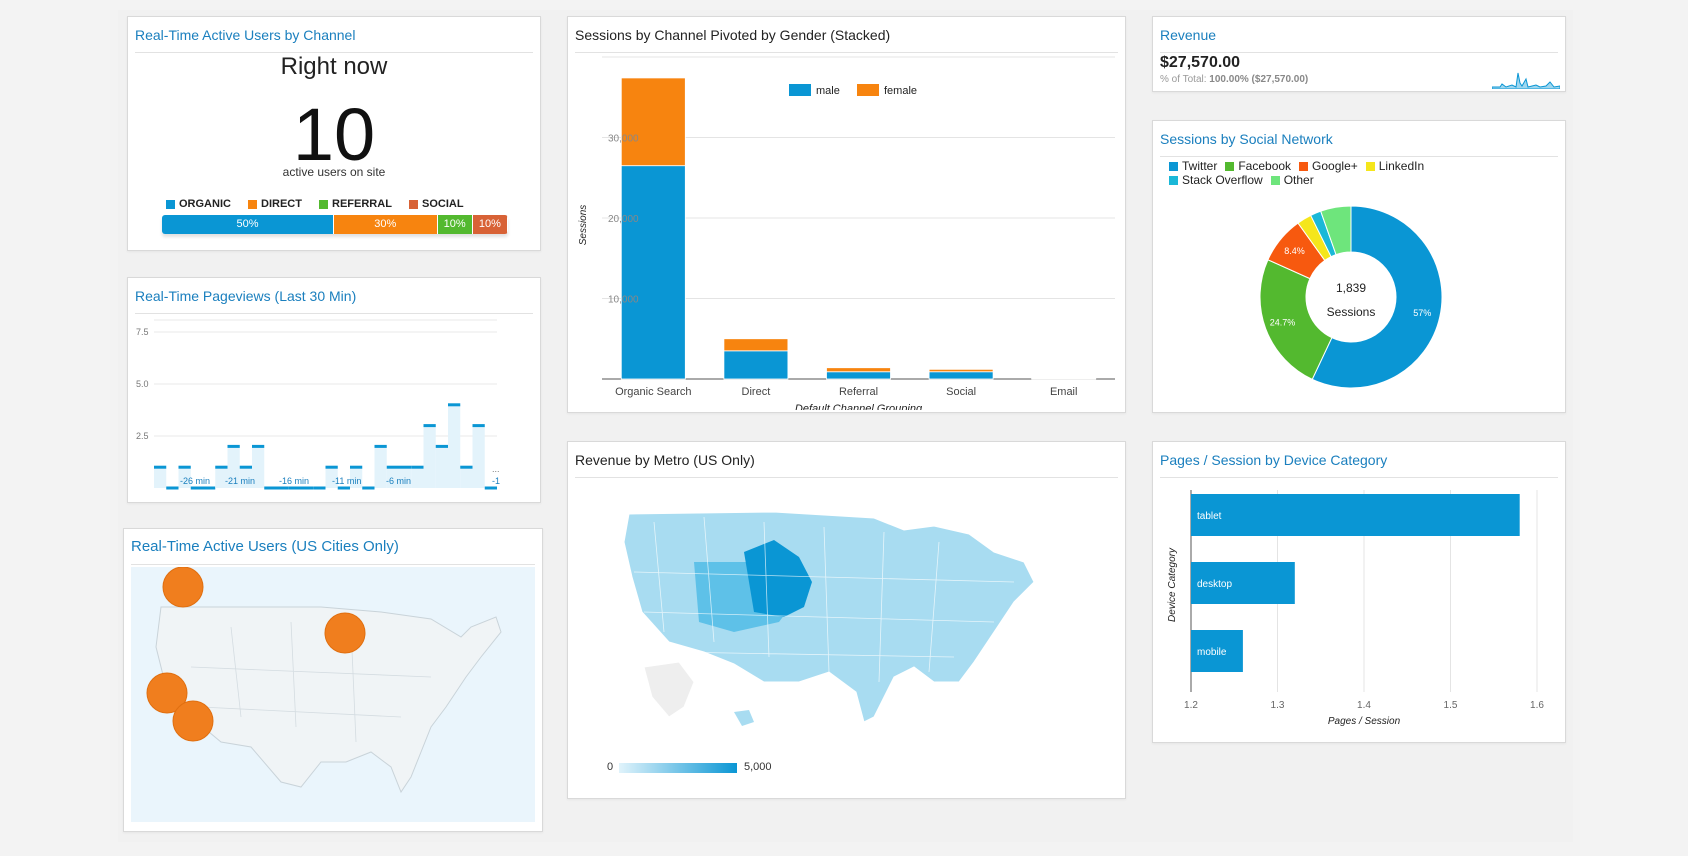 The height and width of the screenshot is (856, 1688). Describe the element at coordinates (900, 91) in the screenshot. I see `legend-label: female` at that location.